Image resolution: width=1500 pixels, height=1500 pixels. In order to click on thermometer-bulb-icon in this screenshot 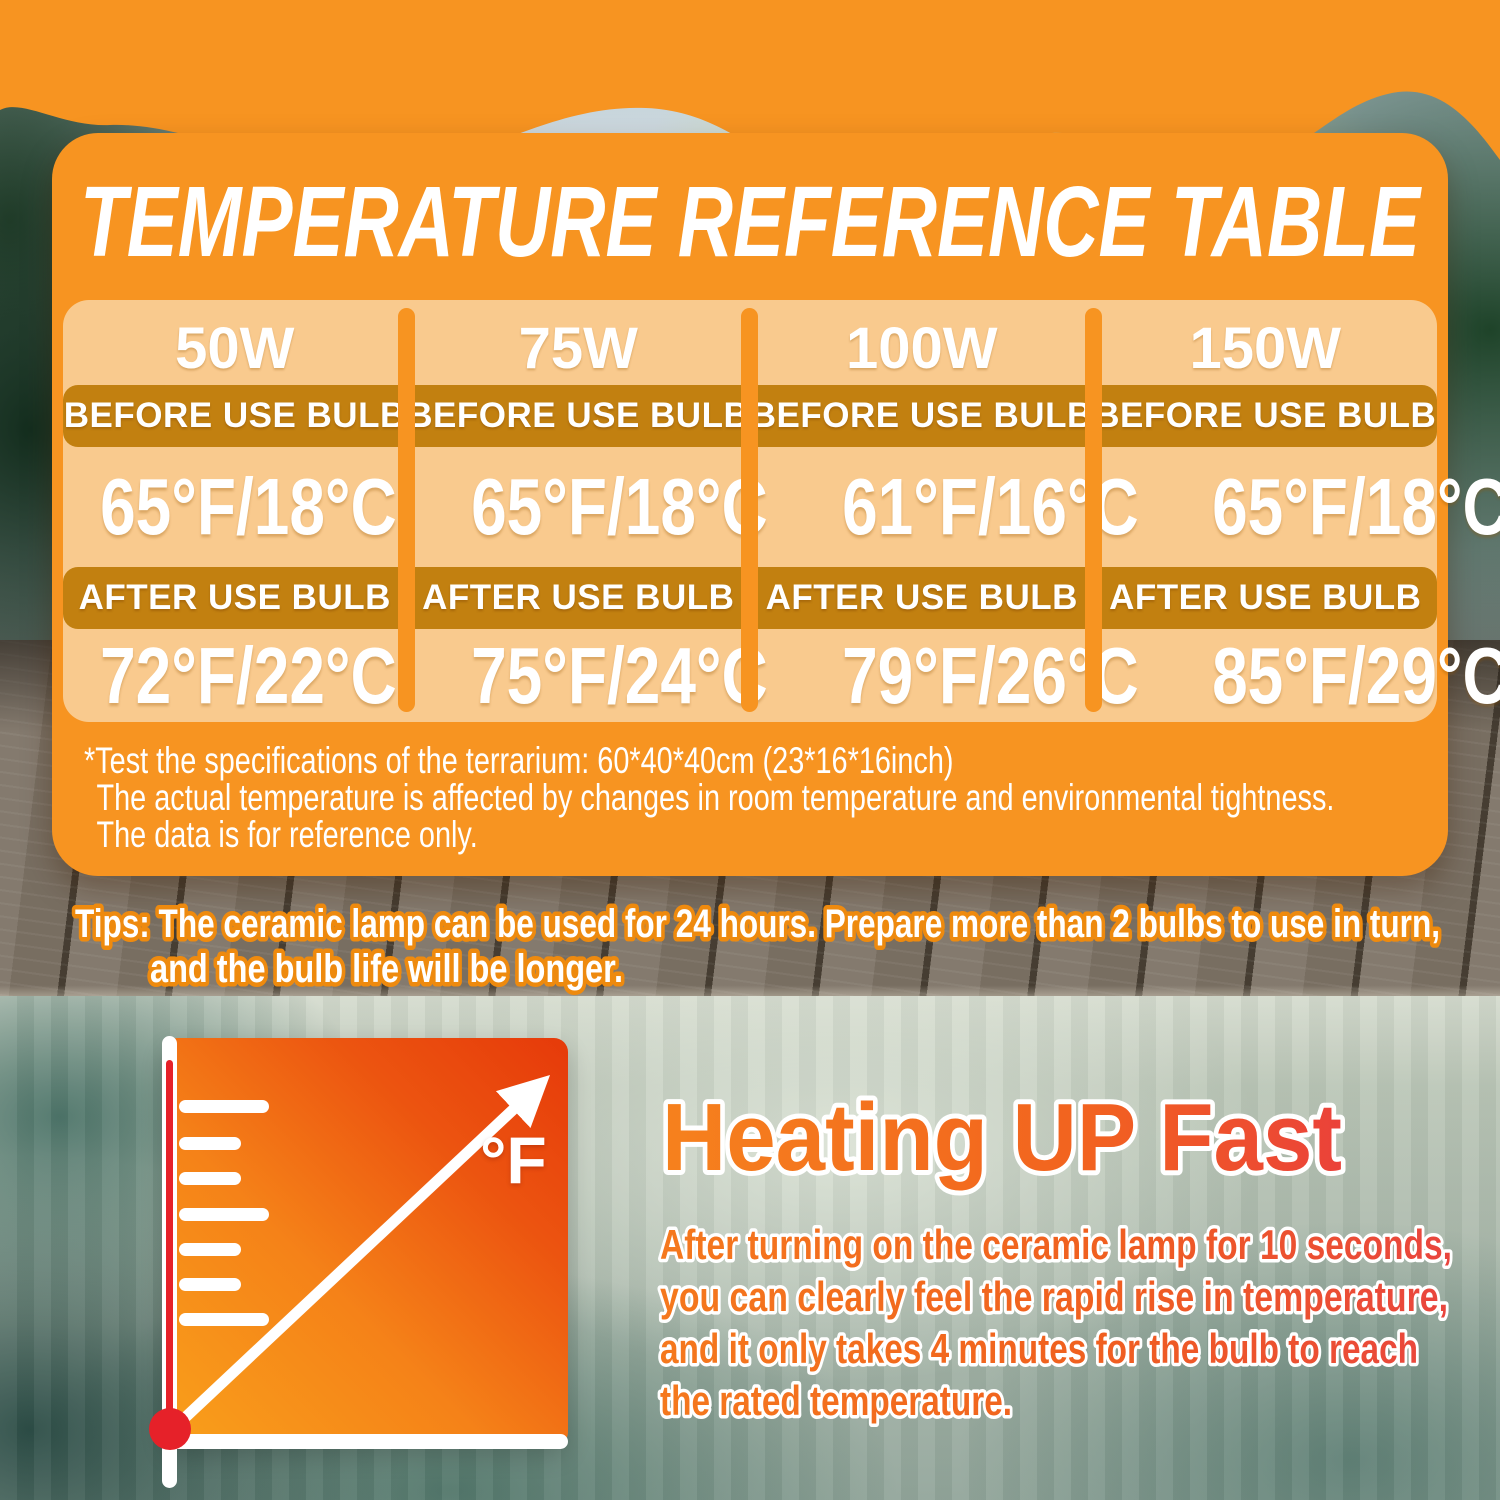, I will do `click(170, 1429)`.